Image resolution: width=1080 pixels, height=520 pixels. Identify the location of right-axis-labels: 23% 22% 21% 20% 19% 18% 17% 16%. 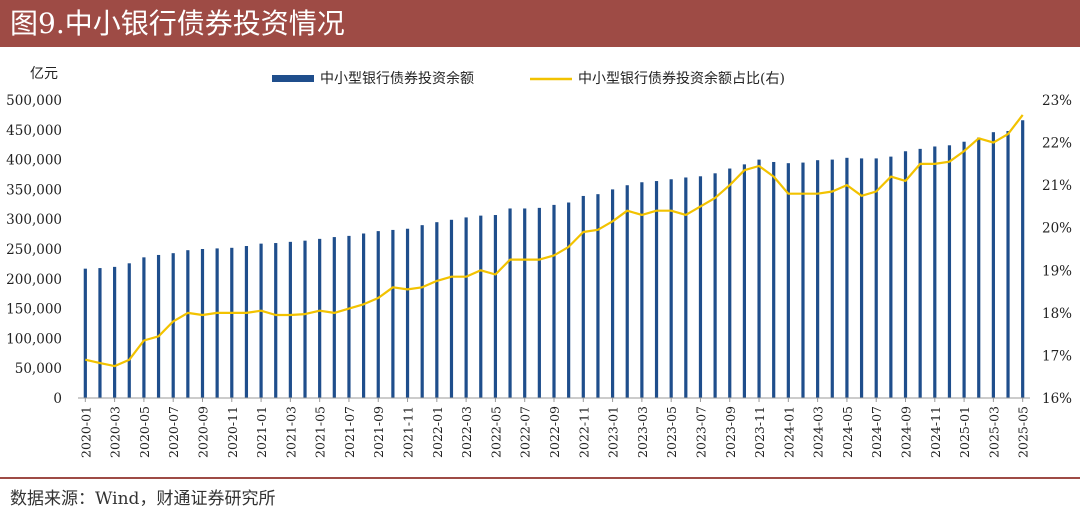
(1057, 250).